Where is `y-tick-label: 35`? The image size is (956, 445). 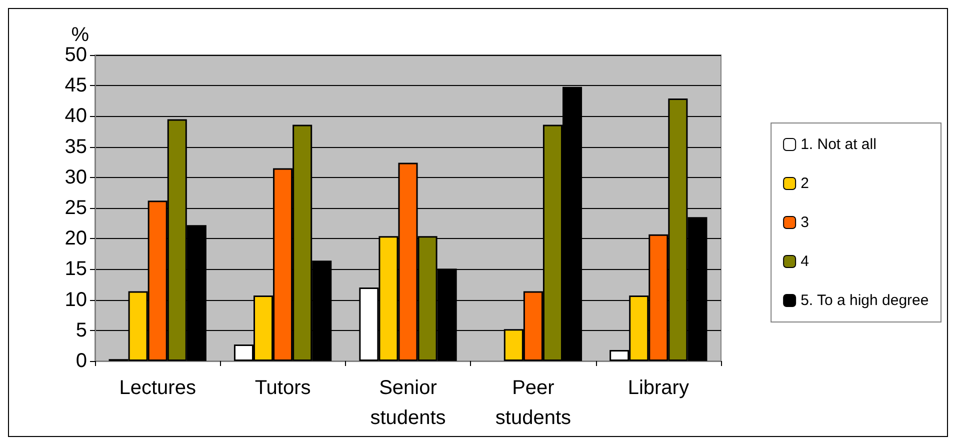
y-tick-label: 35 is located at coordinates (75, 147).